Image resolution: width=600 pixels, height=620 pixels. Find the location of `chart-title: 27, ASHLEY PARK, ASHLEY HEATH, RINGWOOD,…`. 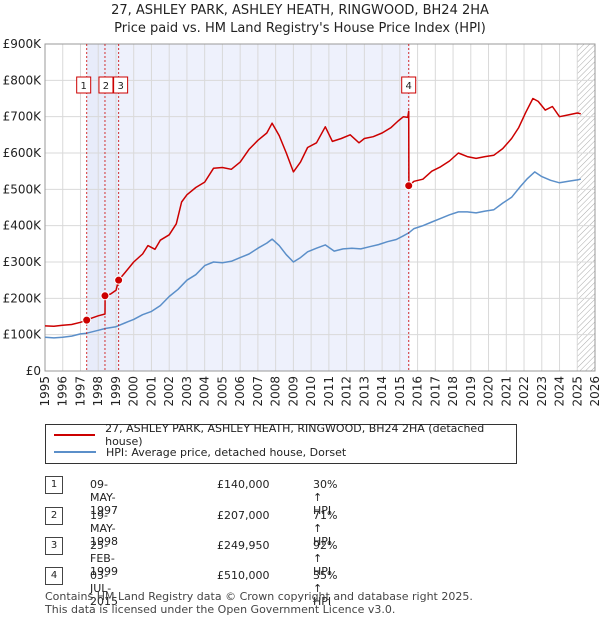

chart-title: 27, ASHLEY PARK, ASHLEY HEATH, RINGWOOD,… is located at coordinates (300, 10).